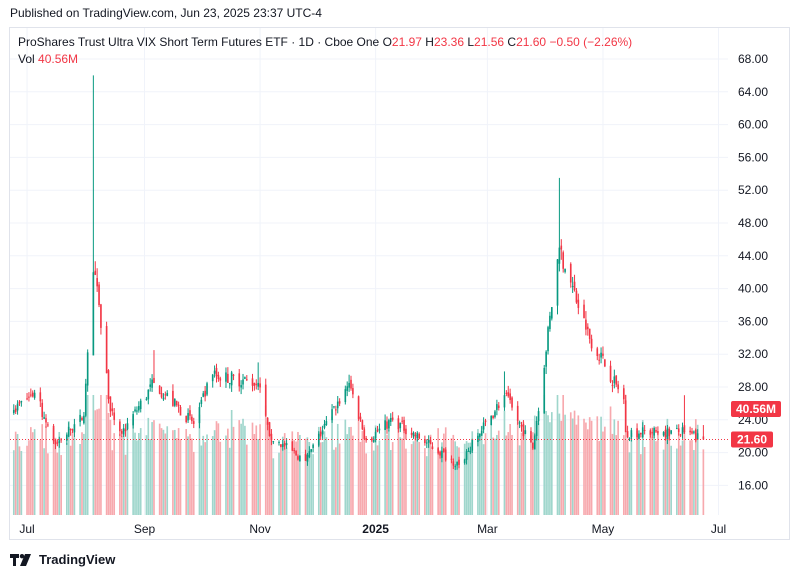 Image resolution: width=798 pixels, height=578 pixels. I want to click on high-value: 23.36, so click(448, 42).